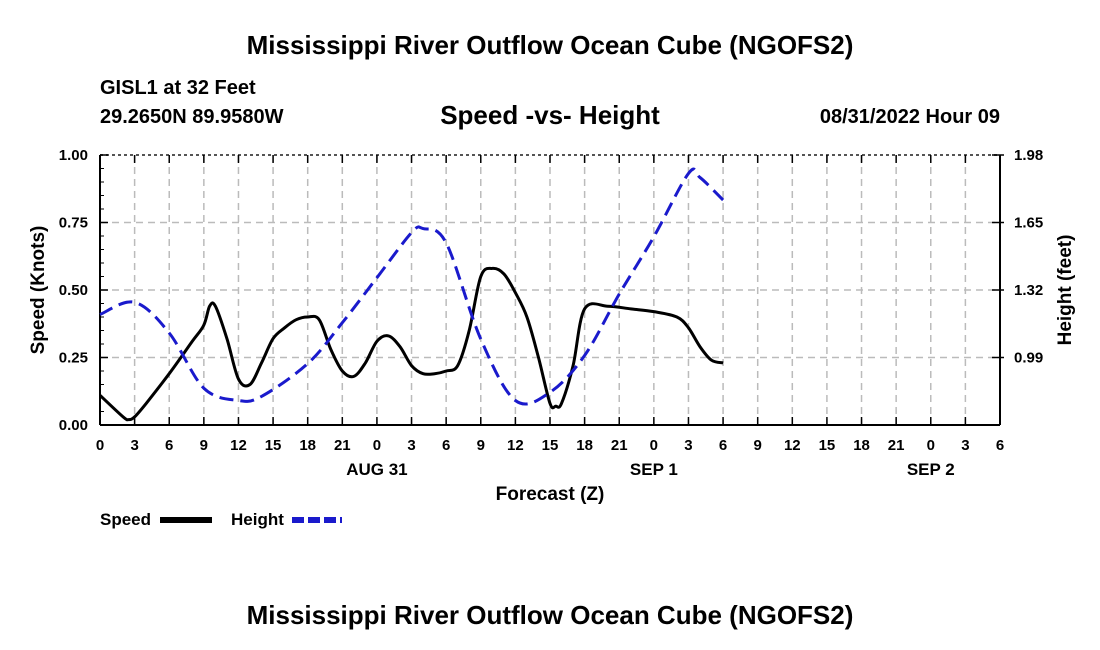 Image resolution: width=1100 pixels, height=650 pixels. What do you see at coordinates (909, 117) in the screenshot?
I see `forecast-datetime: 08/31/2022 Hour 09` at bounding box center [909, 117].